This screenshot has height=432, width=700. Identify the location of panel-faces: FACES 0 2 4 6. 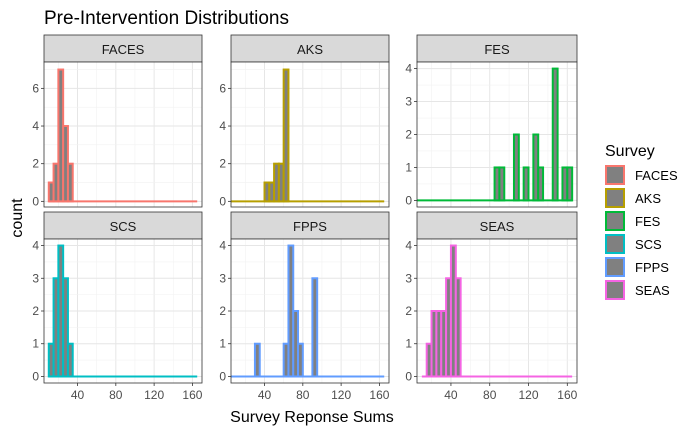
(117, 121).